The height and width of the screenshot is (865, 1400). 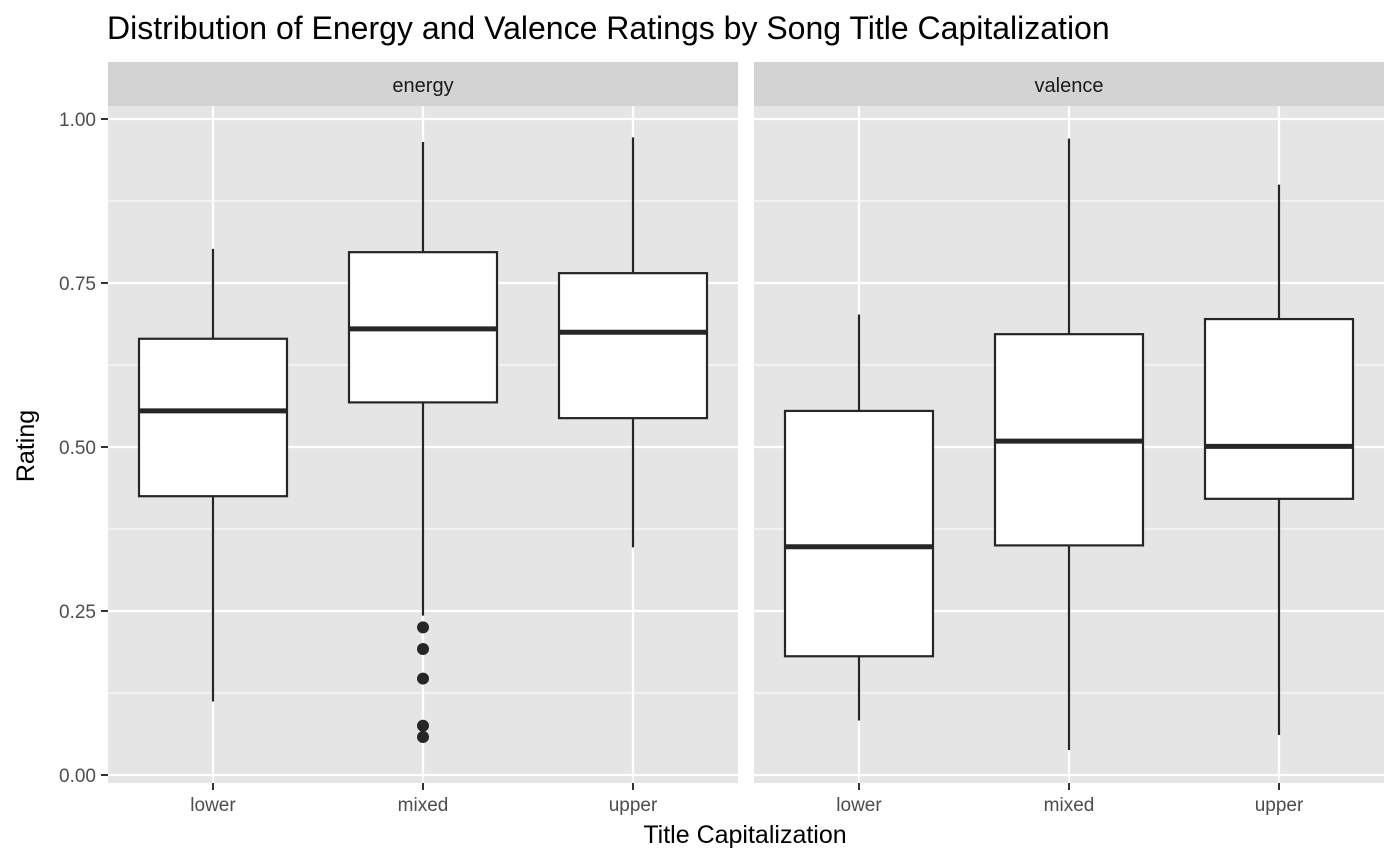 I want to click on x-axis-title: Title Capitalization, so click(x=744, y=835).